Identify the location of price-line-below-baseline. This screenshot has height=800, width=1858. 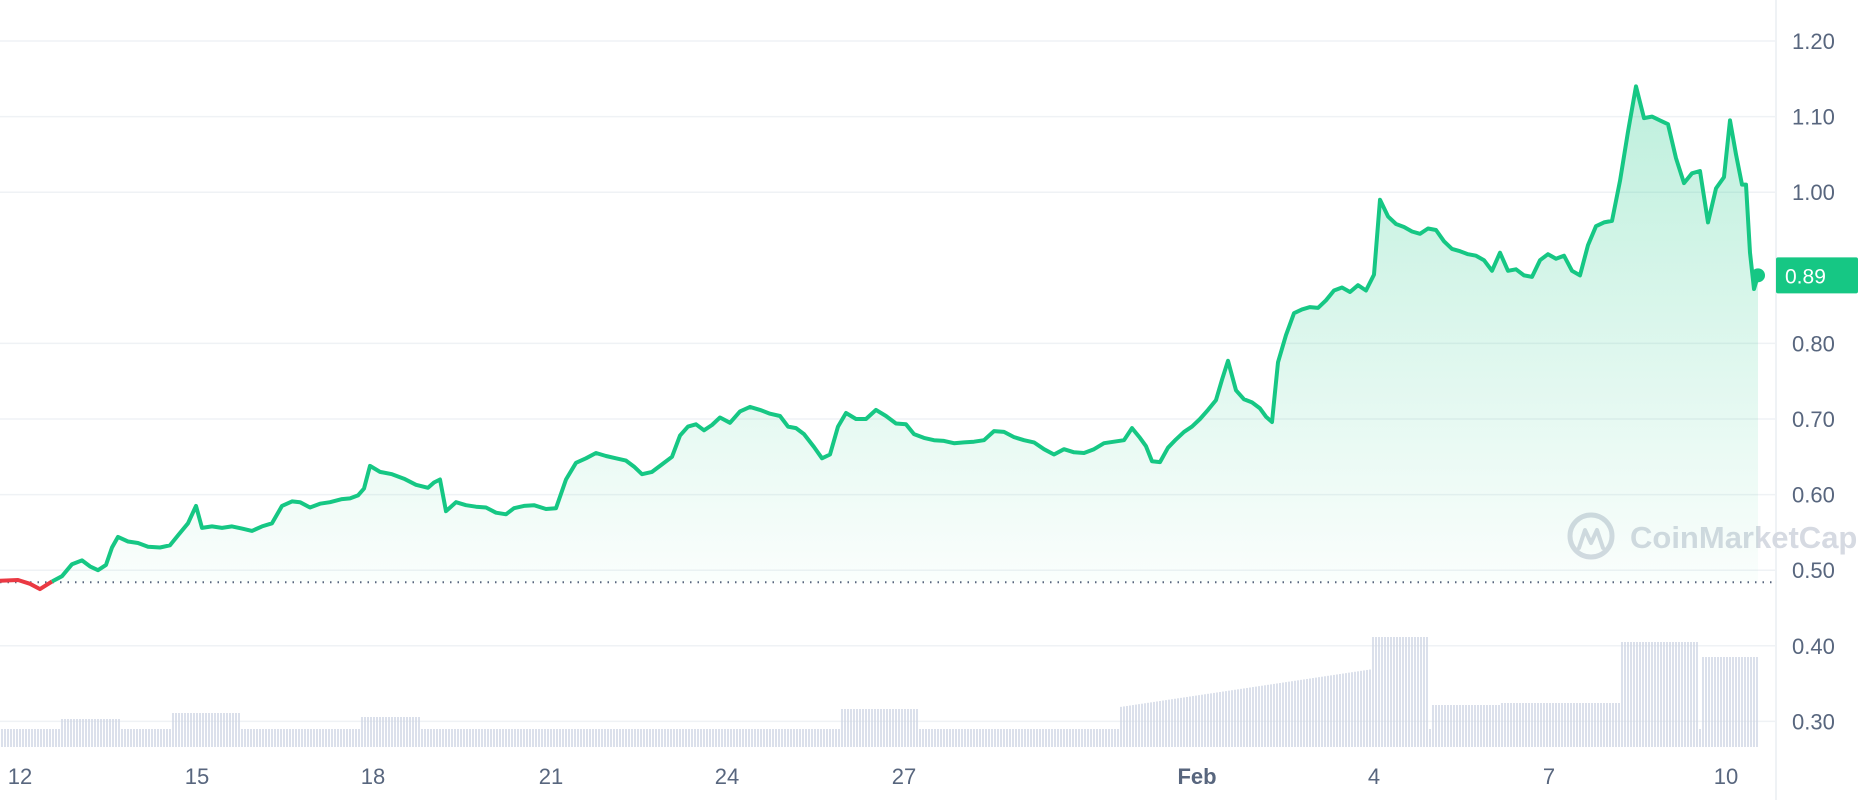
(27, 585).